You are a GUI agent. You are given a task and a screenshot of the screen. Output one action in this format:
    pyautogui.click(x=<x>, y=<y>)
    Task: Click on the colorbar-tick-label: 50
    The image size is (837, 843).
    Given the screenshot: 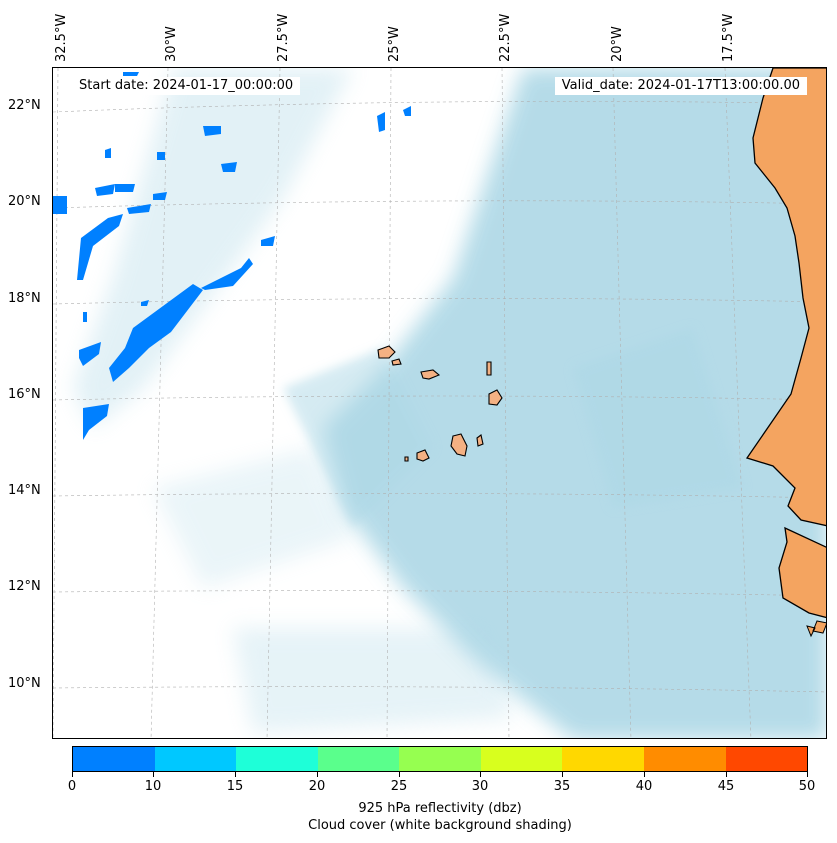 What is the action you would take?
    pyautogui.click(x=807, y=786)
    